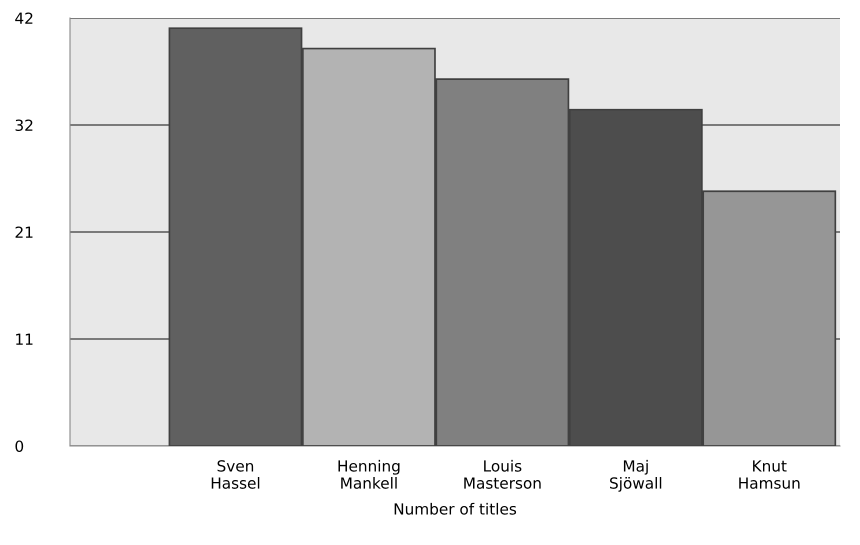 The width and height of the screenshot is (860, 545). Describe the element at coordinates (24, 125) in the screenshot. I see `y-tick-label: 32` at that location.